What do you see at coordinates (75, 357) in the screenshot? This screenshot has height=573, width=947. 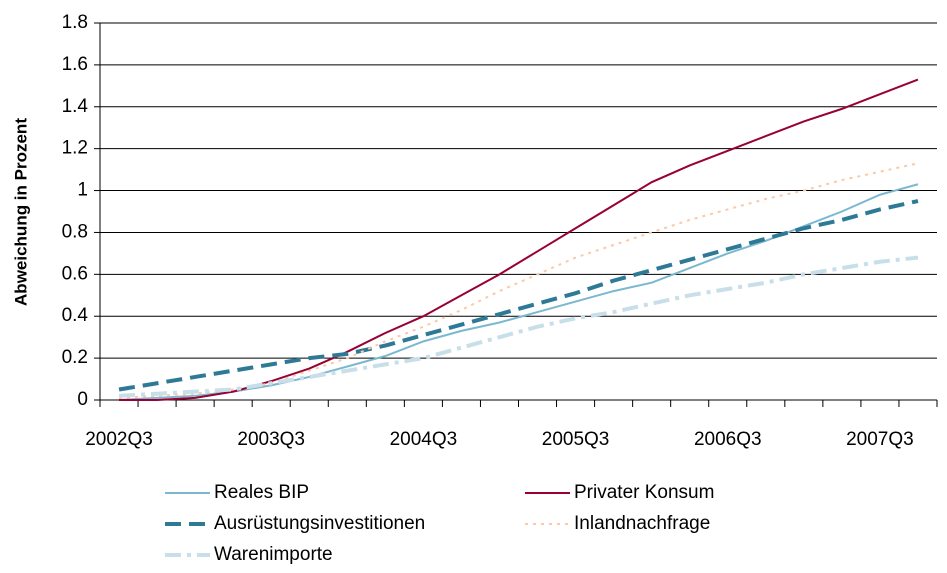 I see `y-tick-label: 0.2` at bounding box center [75, 357].